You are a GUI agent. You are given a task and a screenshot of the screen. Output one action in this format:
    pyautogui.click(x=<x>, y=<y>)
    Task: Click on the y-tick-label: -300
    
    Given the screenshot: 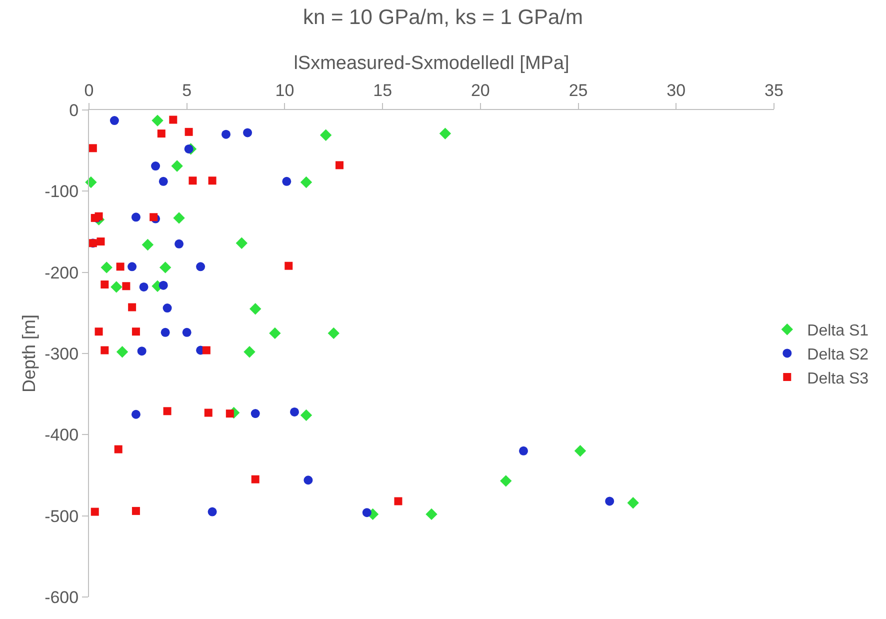 What is the action you would take?
    pyautogui.click(x=61, y=354)
    